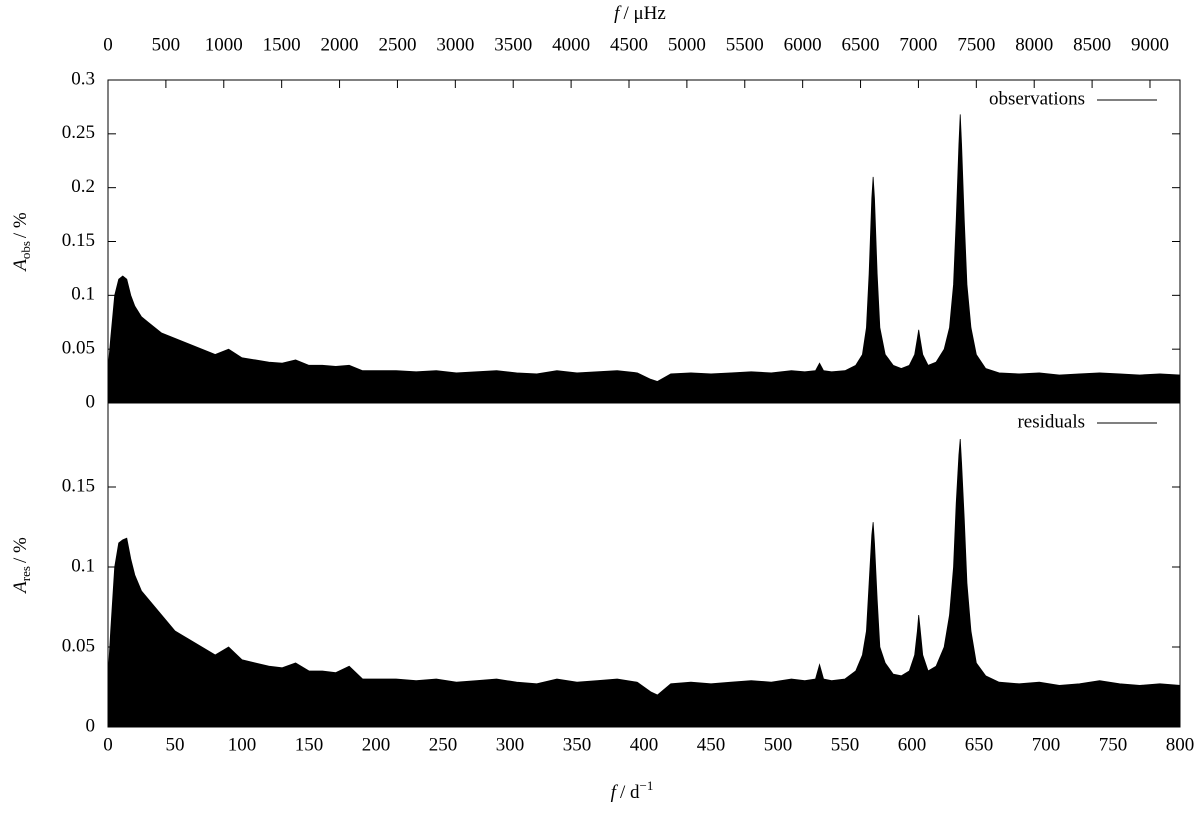  Describe the element at coordinates (1034, 44) in the screenshot. I see `x2-tick-label: 8000` at that location.